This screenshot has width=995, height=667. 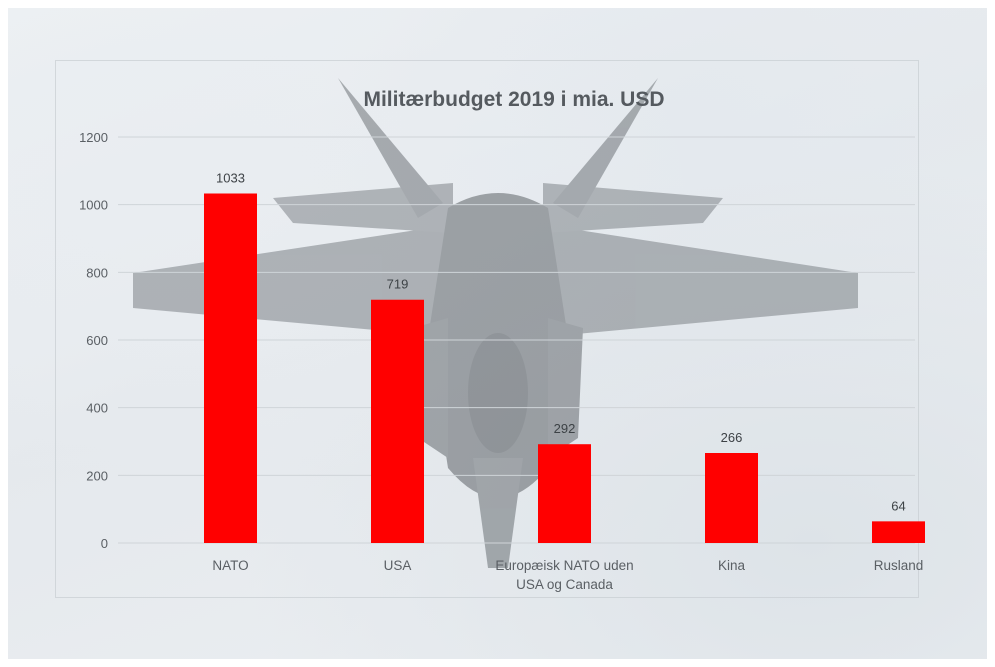 What do you see at coordinates (97, 340) in the screenshot?
I see `y-tick-label: 600` at bounding box center [97, 340].